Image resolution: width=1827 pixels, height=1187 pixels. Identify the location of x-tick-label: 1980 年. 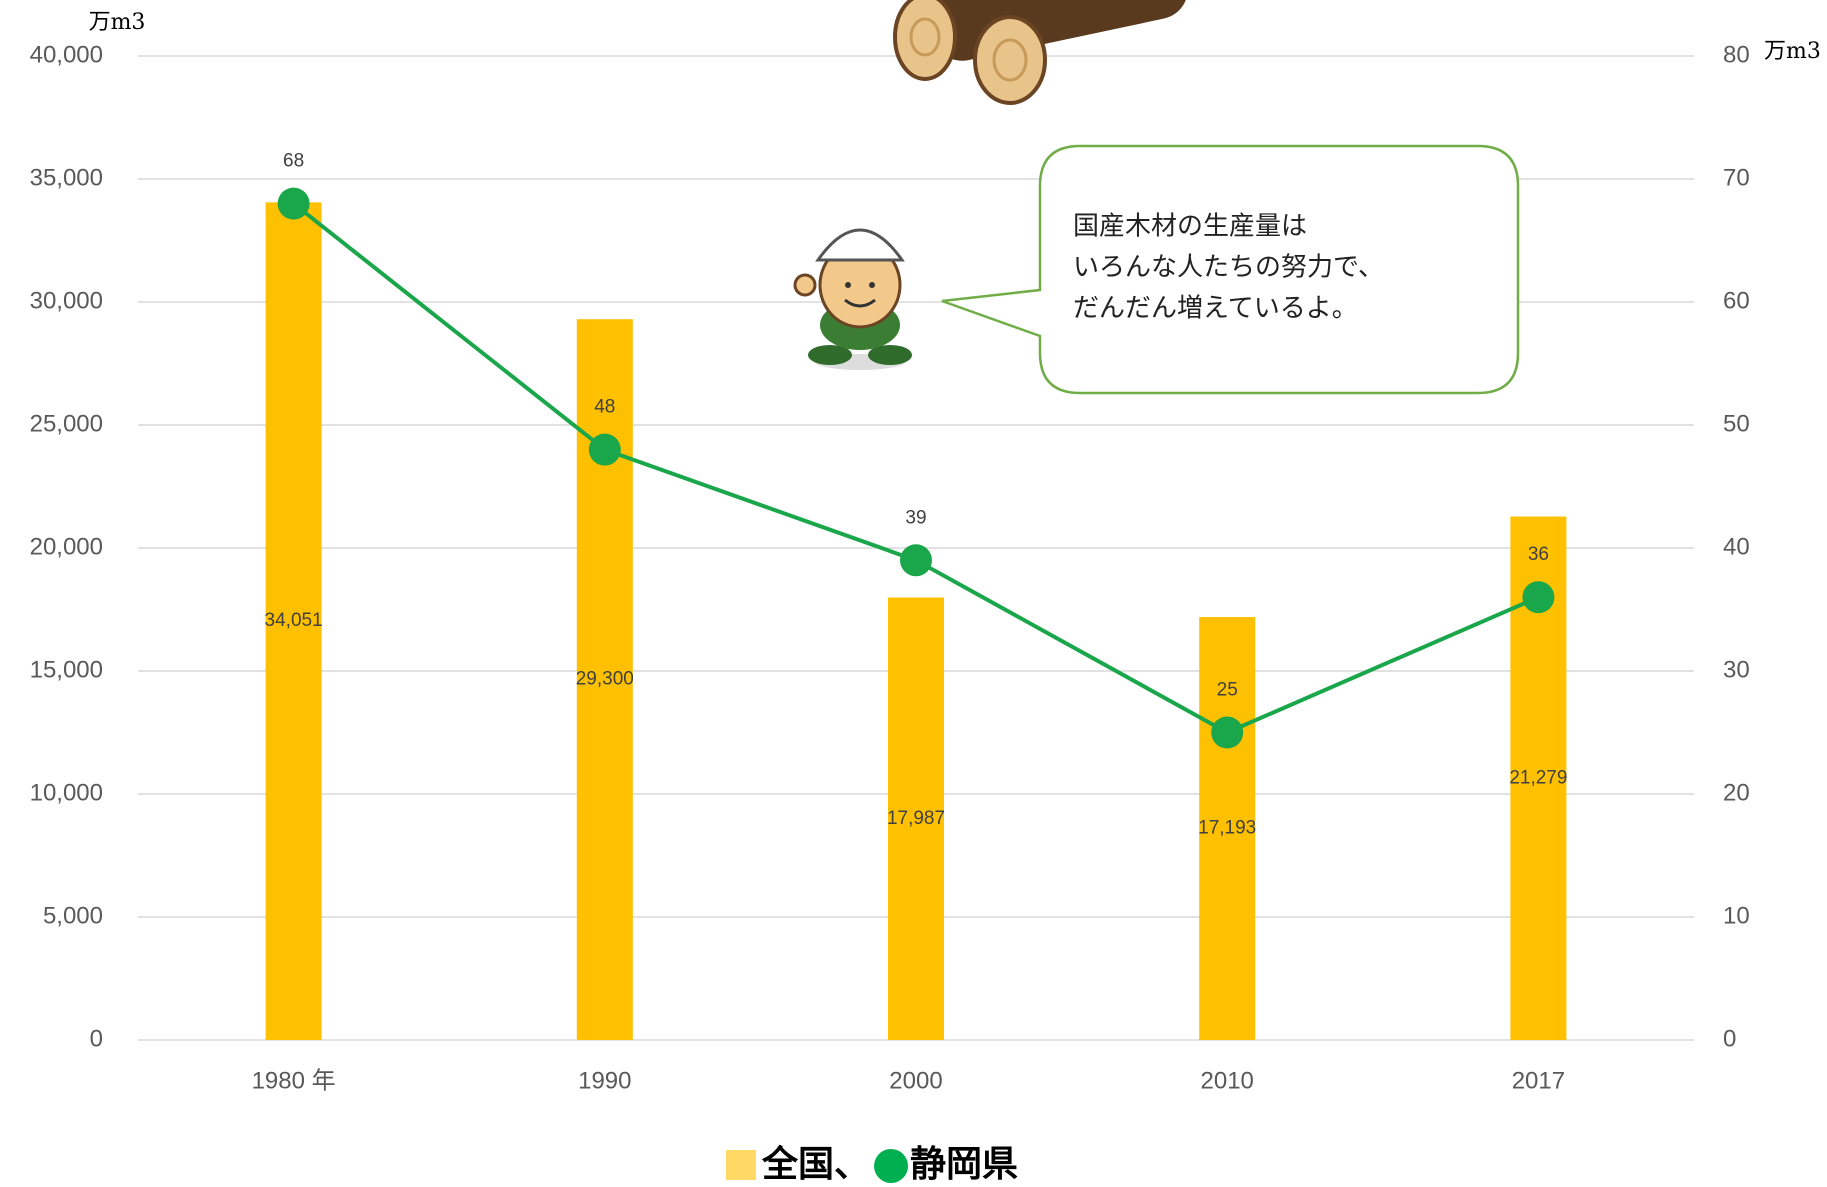
(294, 1080).